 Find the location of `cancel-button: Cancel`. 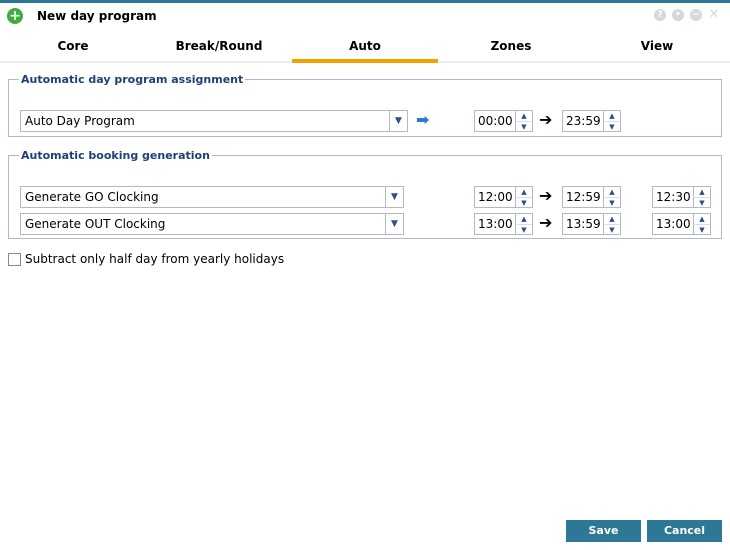

cancel-button: Cancel is located at coordinates (684, 531).